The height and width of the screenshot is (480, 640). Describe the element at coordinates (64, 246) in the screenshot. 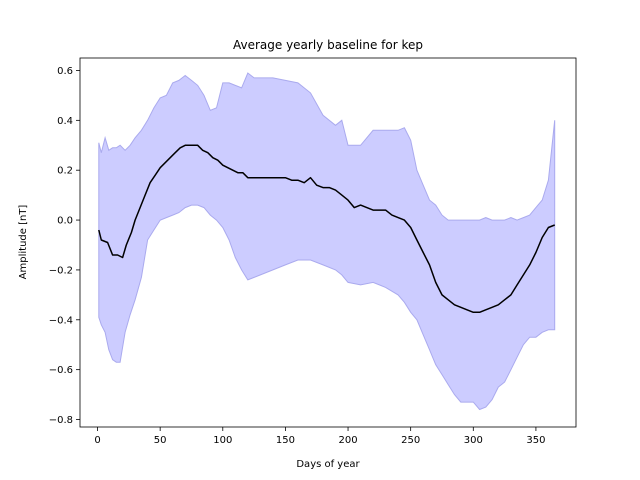

I see `y-axis: −0.8 −0.6 −0.4 −0.2 0.0 0.2 0.4 0.6` at that location.